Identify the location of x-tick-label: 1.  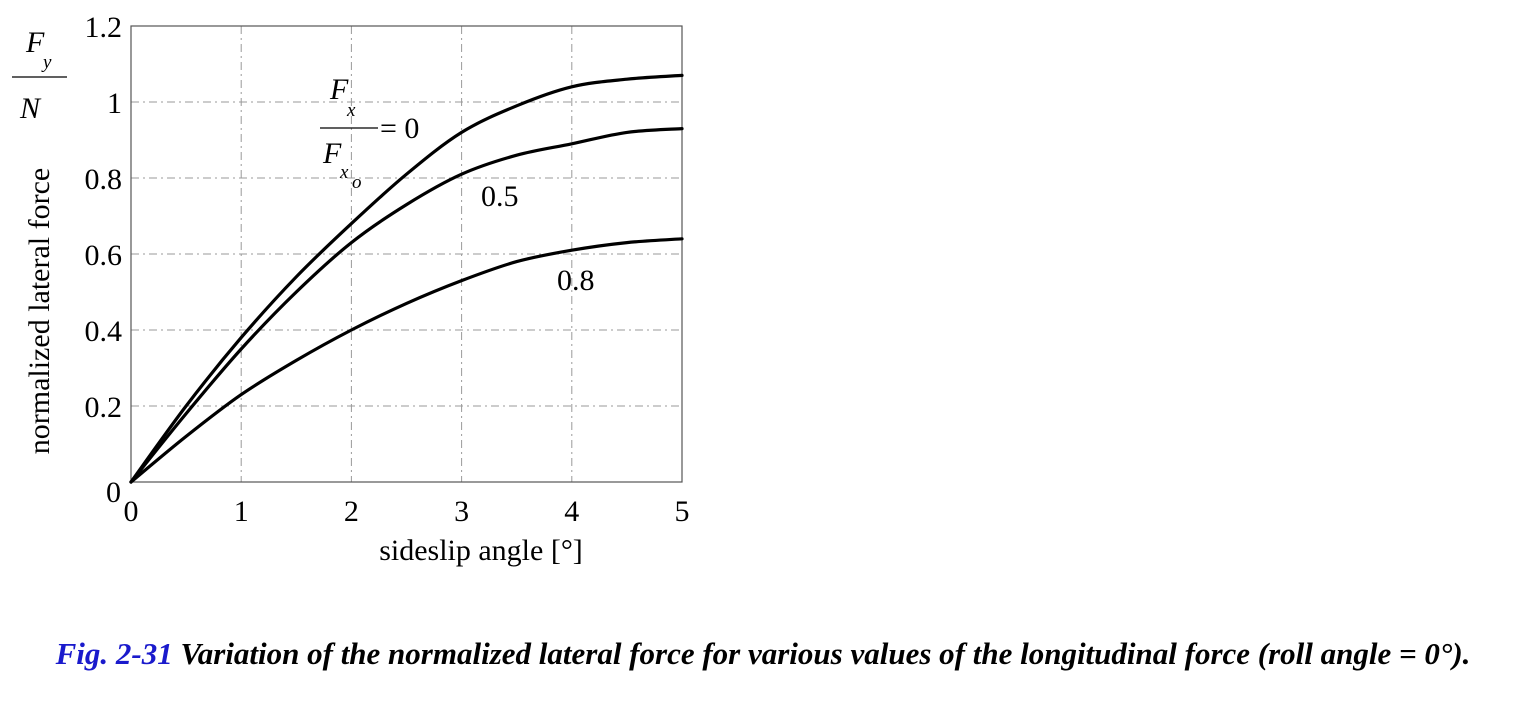
(241, 511).